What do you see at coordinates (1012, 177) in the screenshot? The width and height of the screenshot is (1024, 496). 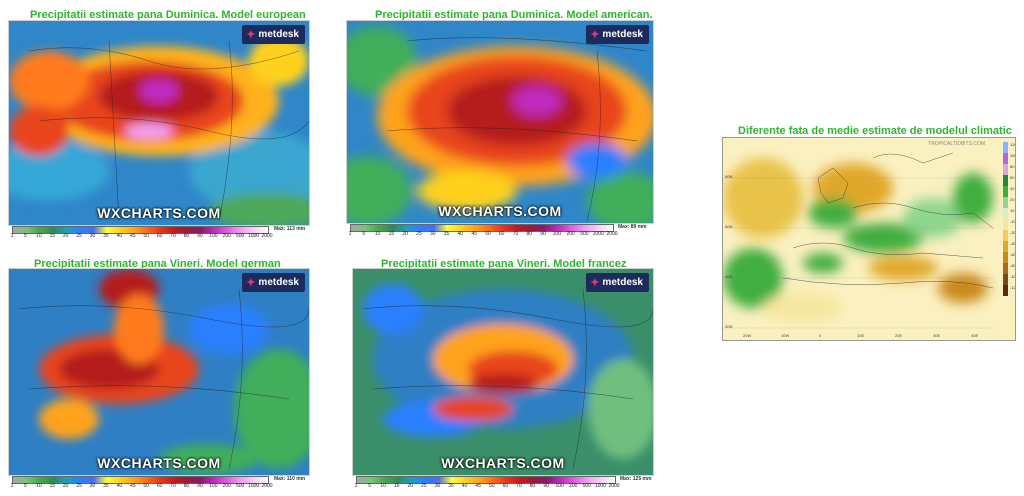 I see `legend-value: 60` at bounding box center [1012, 177].